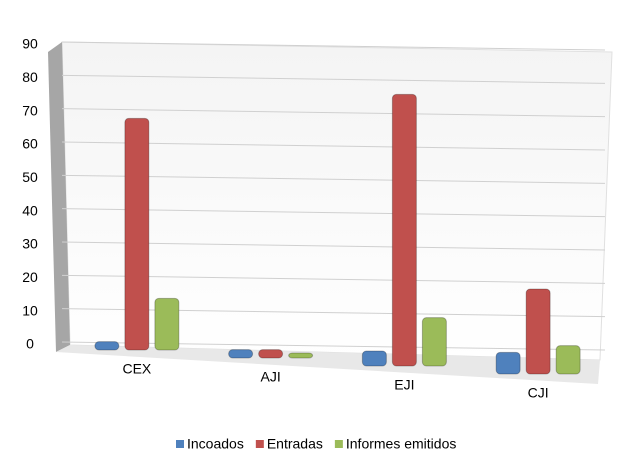  What do you see at coordinates (59, 197) in the screenshot?
I see `side-wall` at bounding box center [59, 197].